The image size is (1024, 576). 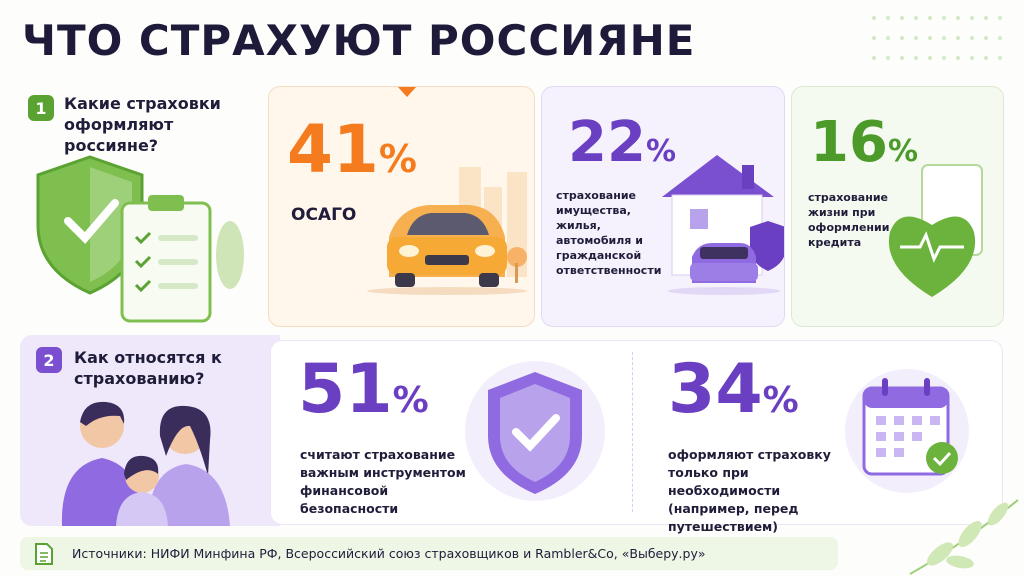 I want to click on stat: 22%, so click(x=622, y=143).